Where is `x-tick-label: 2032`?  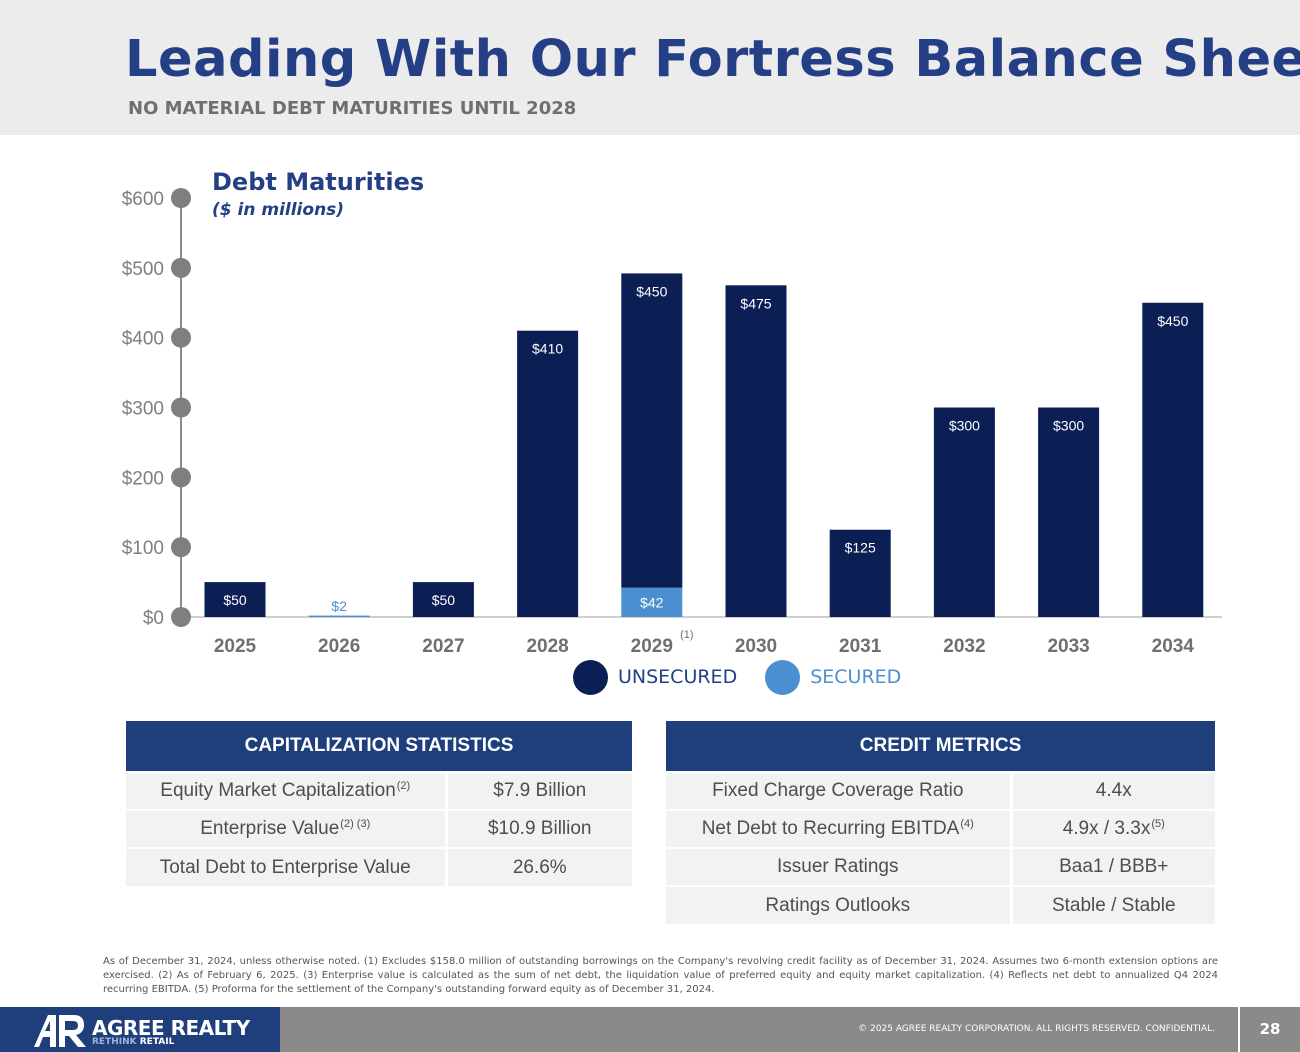 x-tick-label: 2032 is located at coordinates (964, 646).